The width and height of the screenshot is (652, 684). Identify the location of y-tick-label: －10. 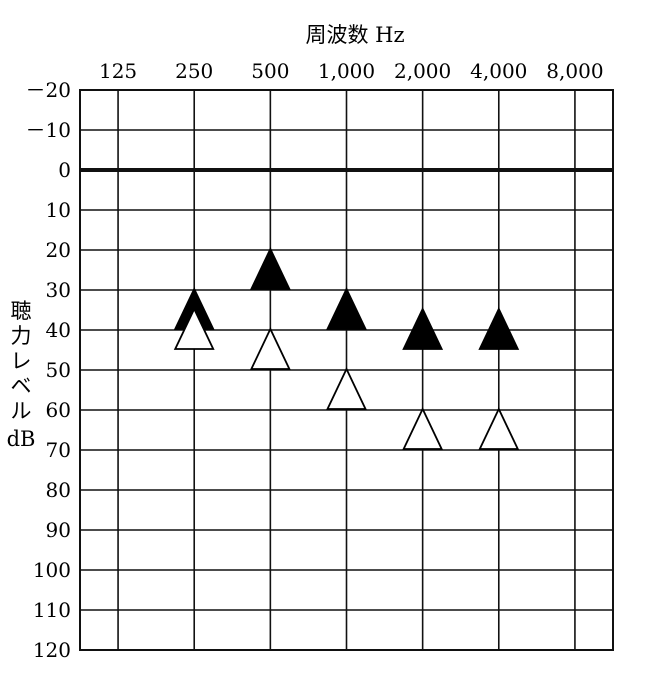
(48, 130).